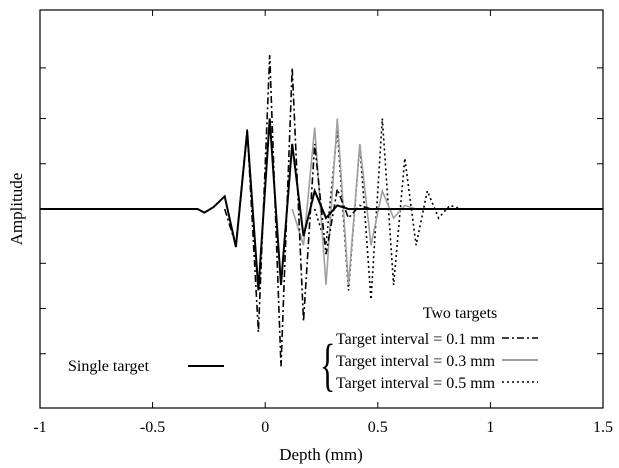  I want to click on y-axis-label: Amplitude, so click(16, 209).